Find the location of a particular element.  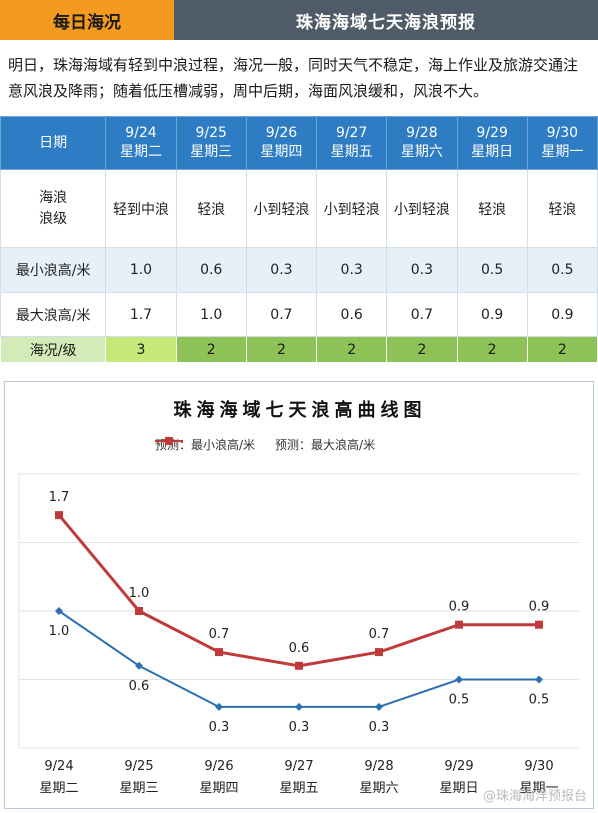

forecast-title: 珠海海域七天海浪预报 is located at coordinates (386, 20).